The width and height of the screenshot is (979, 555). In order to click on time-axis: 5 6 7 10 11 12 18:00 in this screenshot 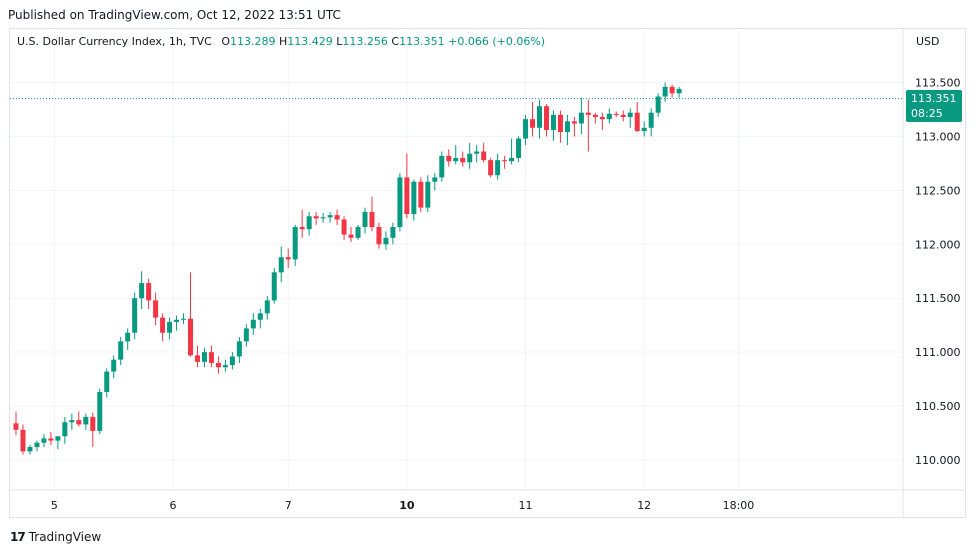, I will do `click(402, 505)`.